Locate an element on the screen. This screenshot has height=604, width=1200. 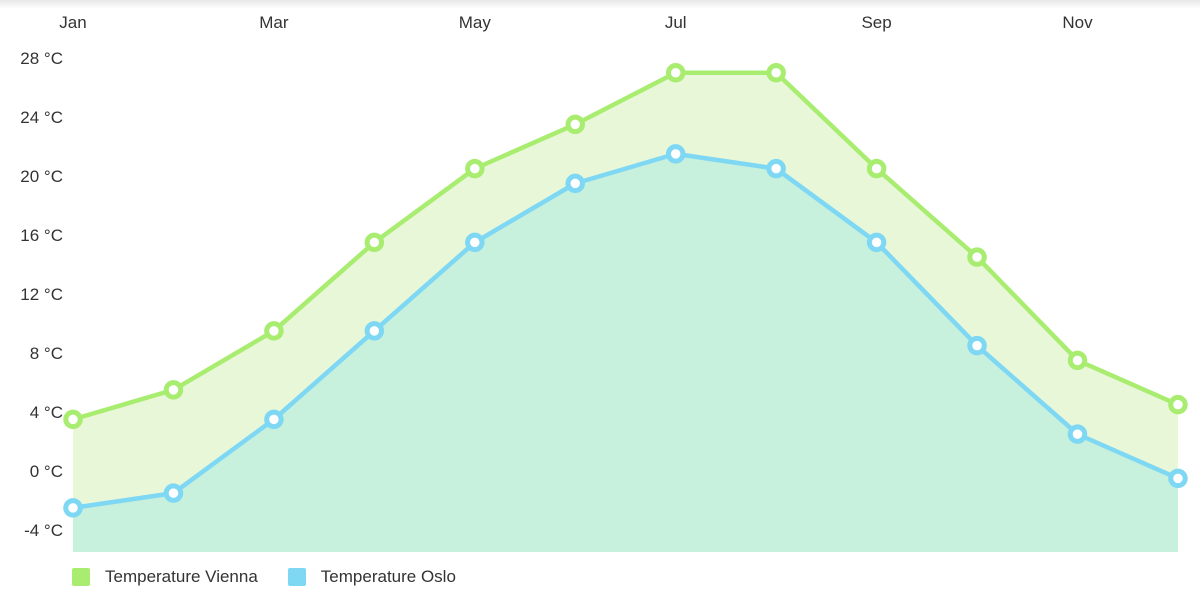
x-axis-label-mar: Mar is located at coordinates (274, 22).